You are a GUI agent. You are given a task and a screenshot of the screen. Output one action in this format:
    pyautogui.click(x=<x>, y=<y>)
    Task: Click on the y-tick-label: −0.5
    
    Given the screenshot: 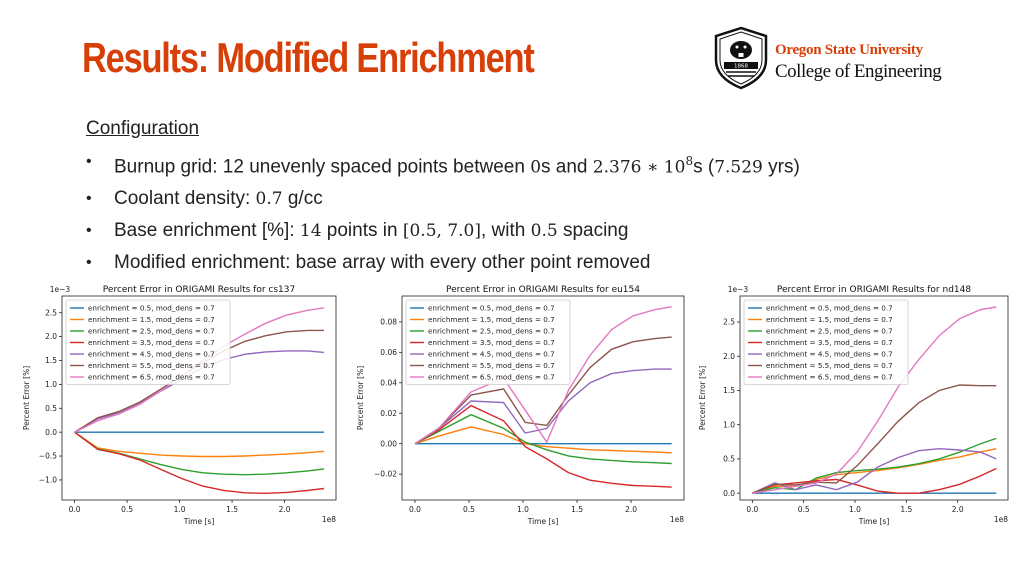 What is the action you would take?
    pyautogui.click(x=48, y=456)
    